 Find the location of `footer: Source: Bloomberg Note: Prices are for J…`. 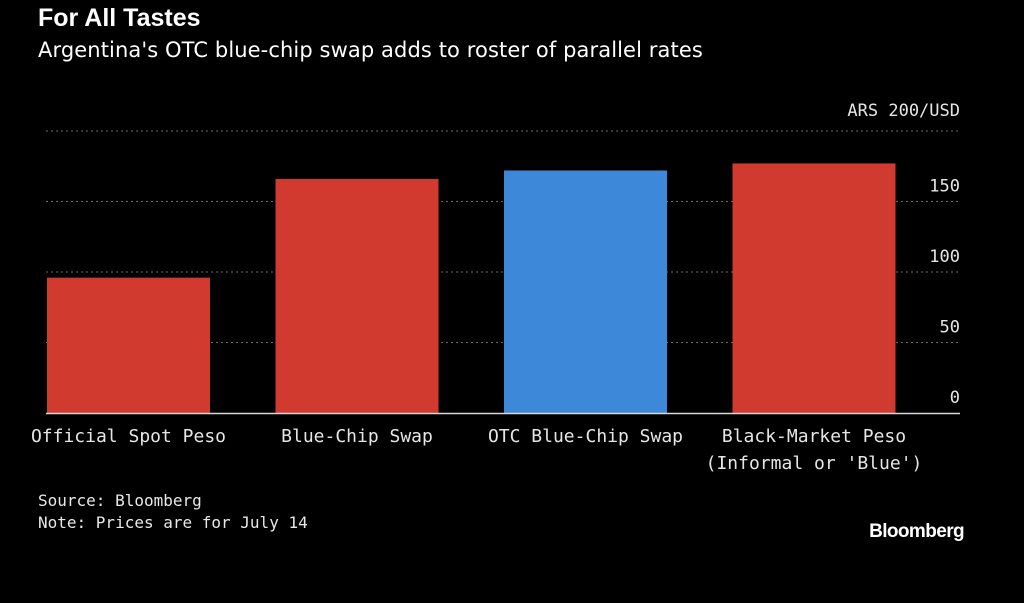

footer: Source: Bloomberg Note: Prices are for J… is located at coordinates (173, 512).